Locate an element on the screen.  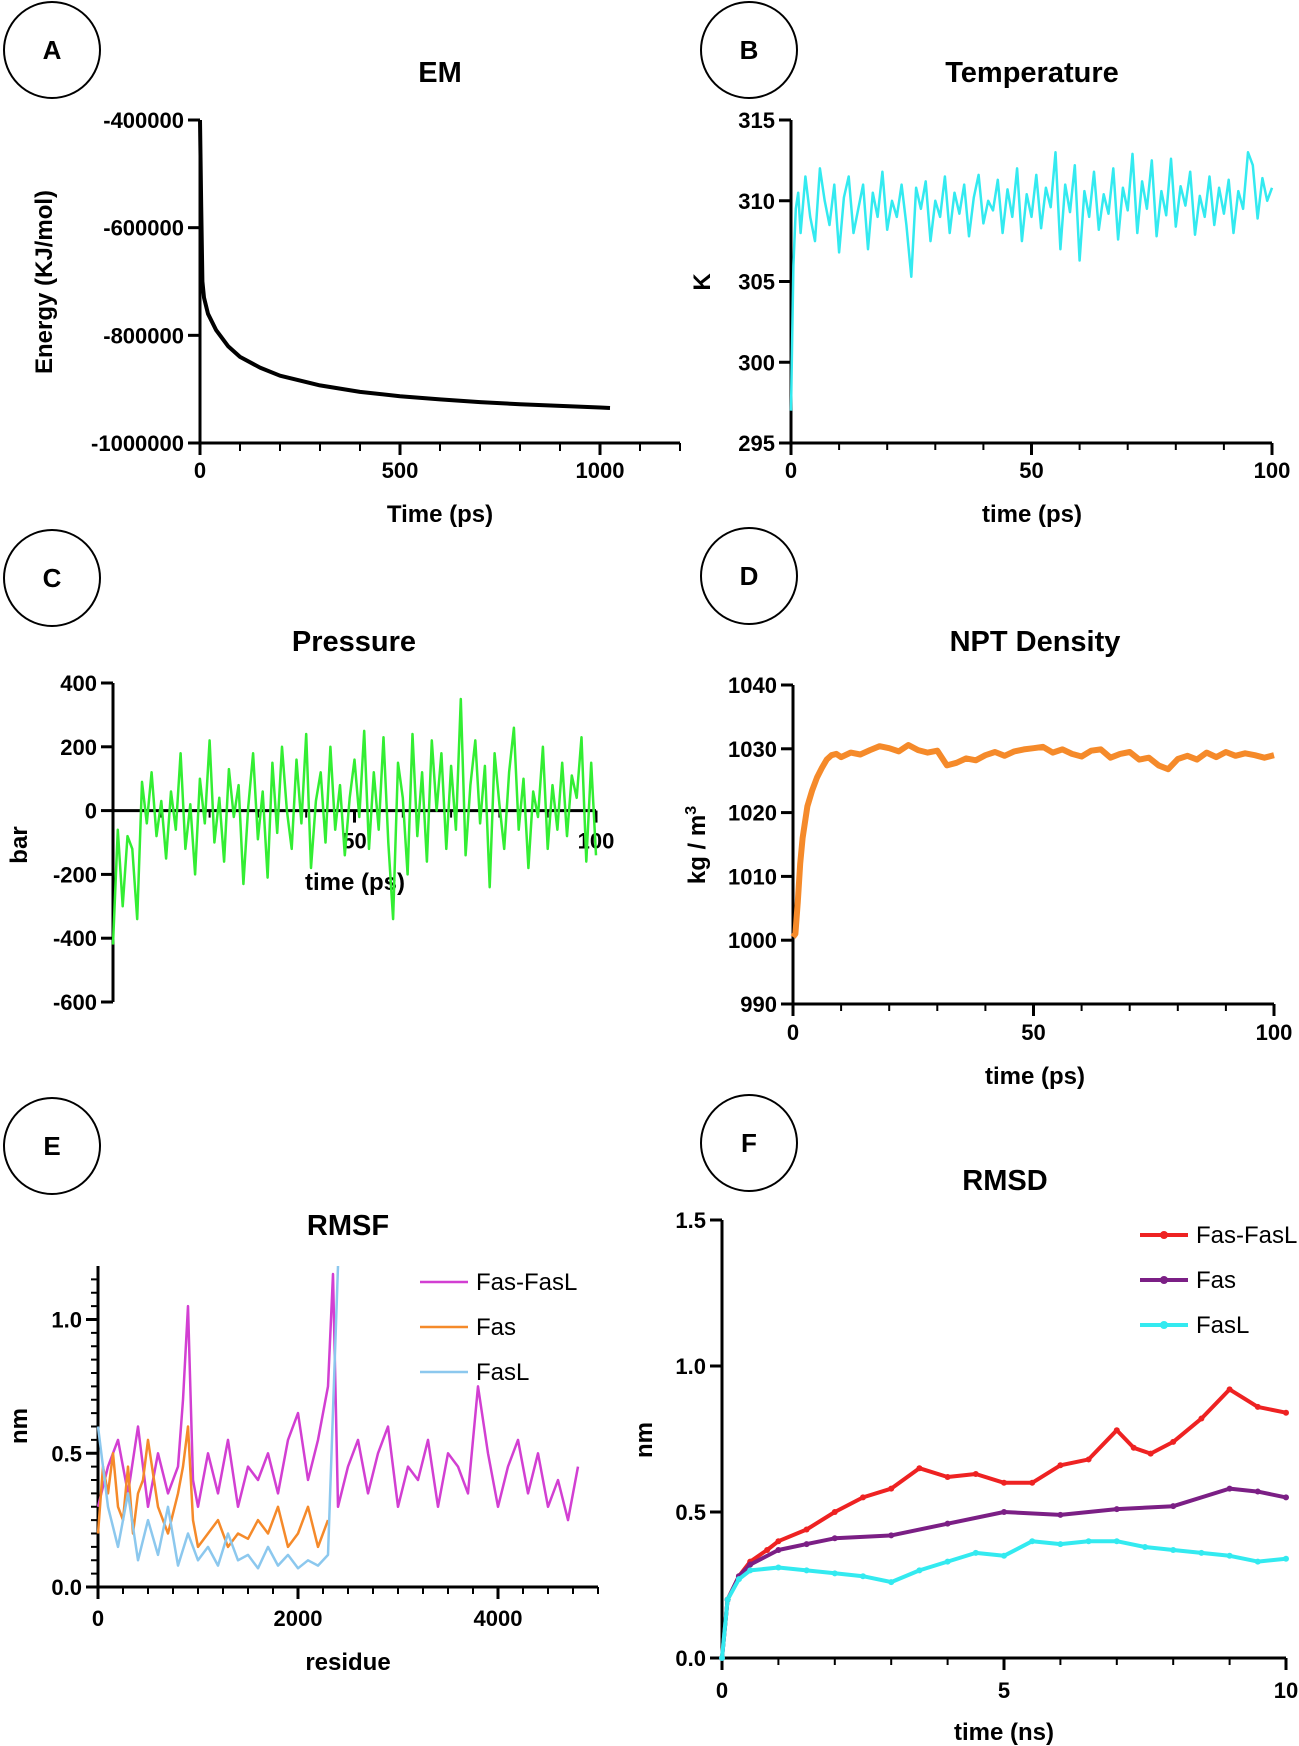
y-tick-label: 1010 is located at coordinates (752, 876).